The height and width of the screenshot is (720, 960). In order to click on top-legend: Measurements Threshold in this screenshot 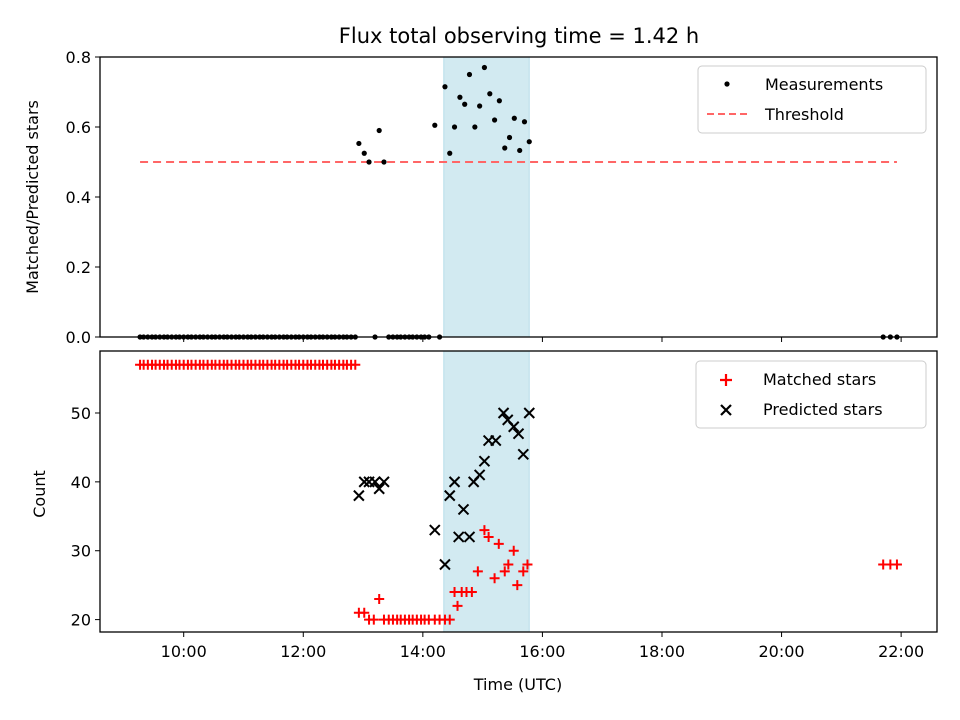, I will do `click(812, 99)`.